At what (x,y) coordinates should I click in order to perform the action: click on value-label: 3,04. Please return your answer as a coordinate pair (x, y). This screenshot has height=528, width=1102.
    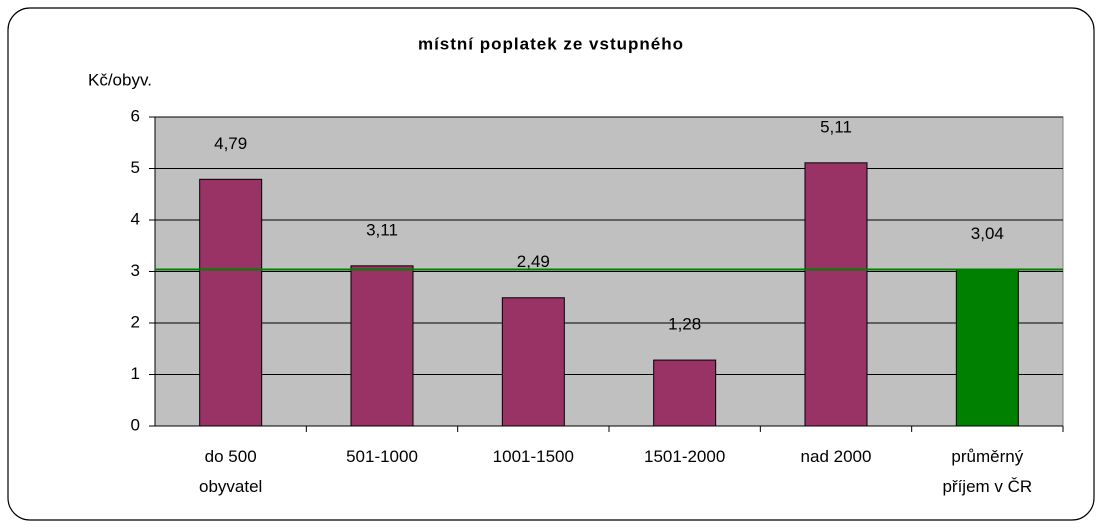
    Looking at the image, I should click on (987, 233).